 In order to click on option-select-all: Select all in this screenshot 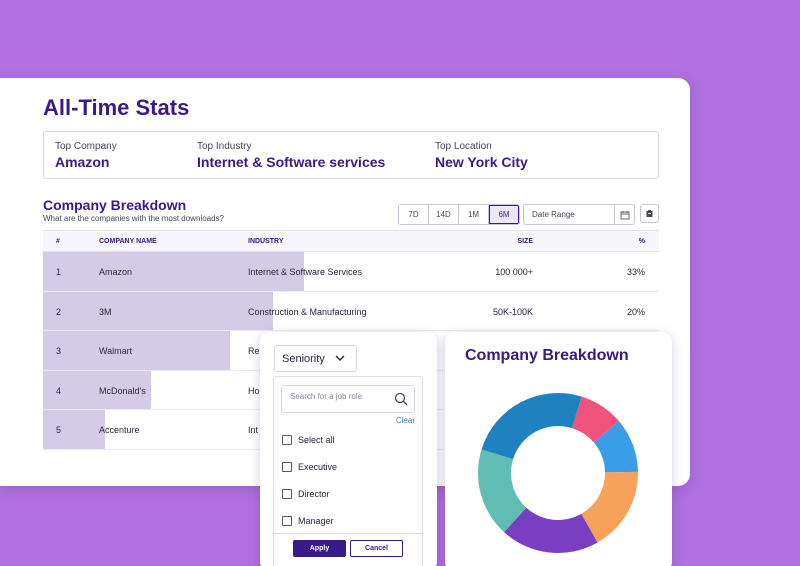, I will do `click(308, 440)`.